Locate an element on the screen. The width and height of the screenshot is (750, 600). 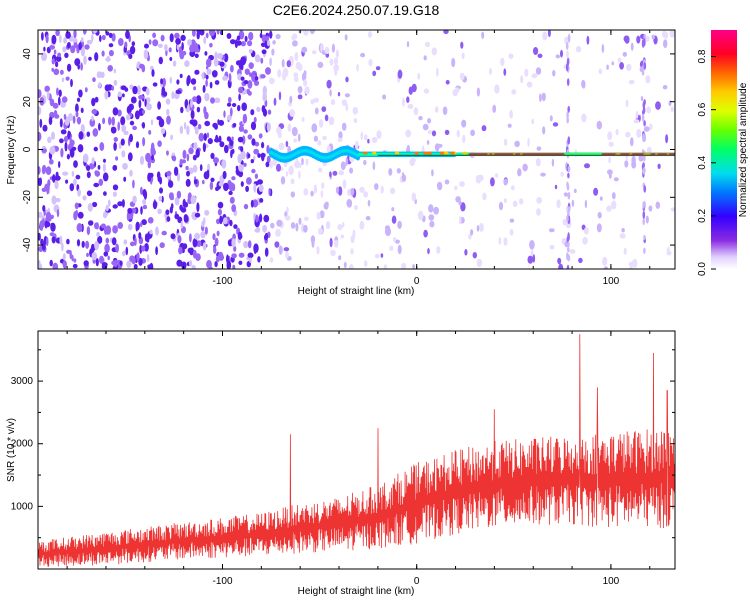
snr-xtick-label: 0 is located at coordinates (417, 581).